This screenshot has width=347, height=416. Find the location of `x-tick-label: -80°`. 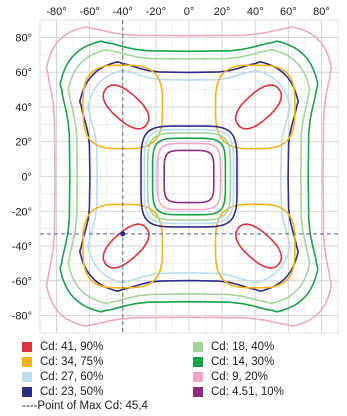

x-tick-label: -80° is located at coordinates (56, 12).